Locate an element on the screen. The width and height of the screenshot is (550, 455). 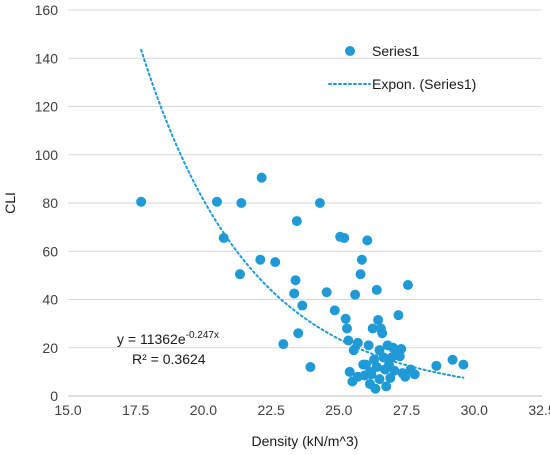
x-tick-label: 25.0 is located at coordinates (338, 410).